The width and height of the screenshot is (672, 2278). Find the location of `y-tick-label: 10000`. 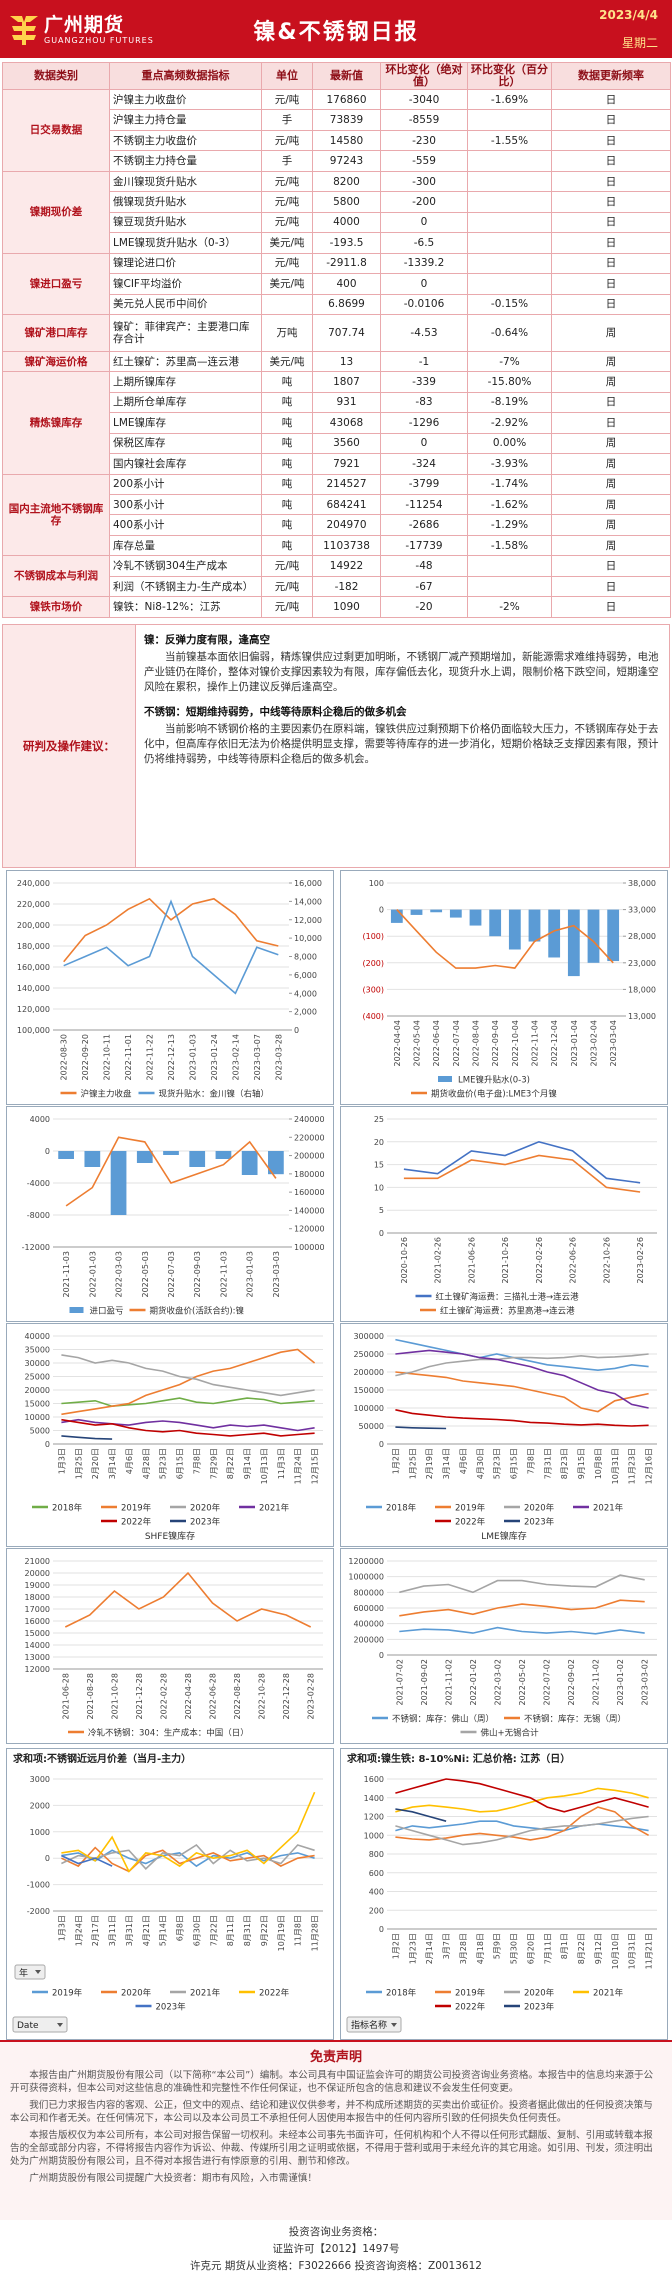

y-tick-label: 10000 is located at coordinates (37, 1417).